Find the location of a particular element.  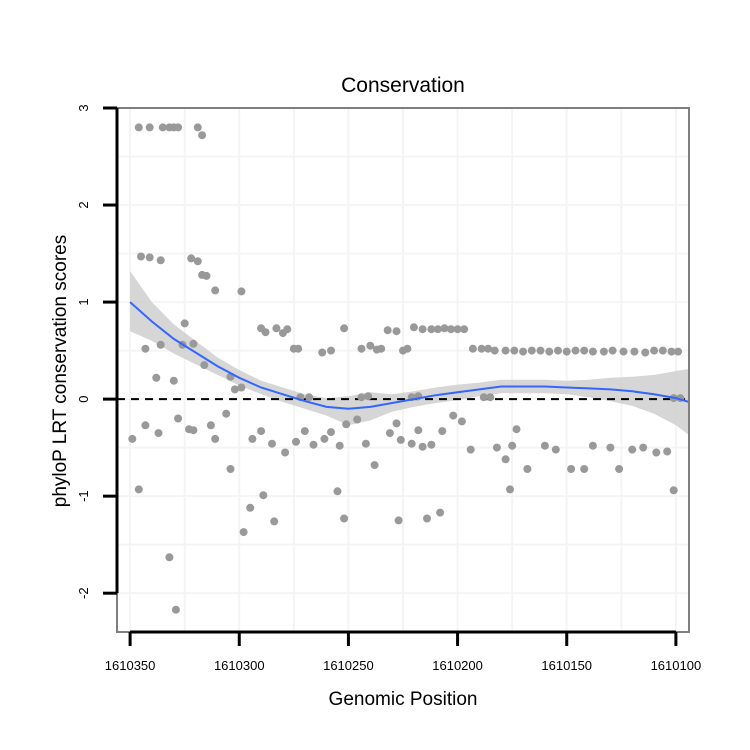

y-tick-label: 0 is located at coordinates (83, 398).